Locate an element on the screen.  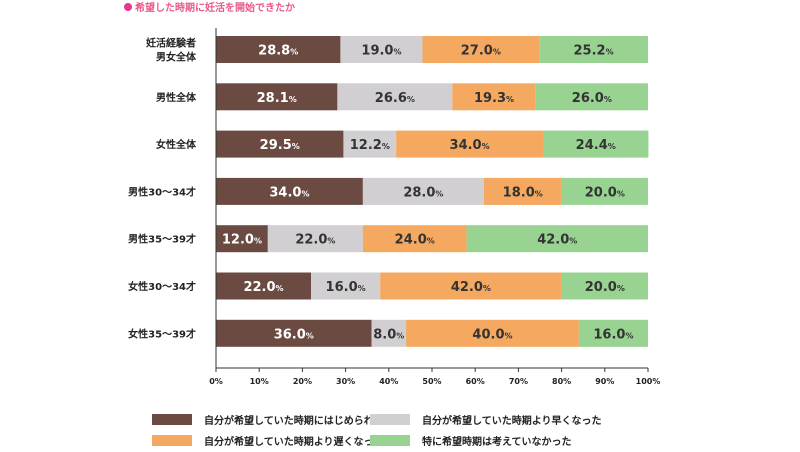
category-label: 女性35〜39才 is located at coordinates (162, 333).